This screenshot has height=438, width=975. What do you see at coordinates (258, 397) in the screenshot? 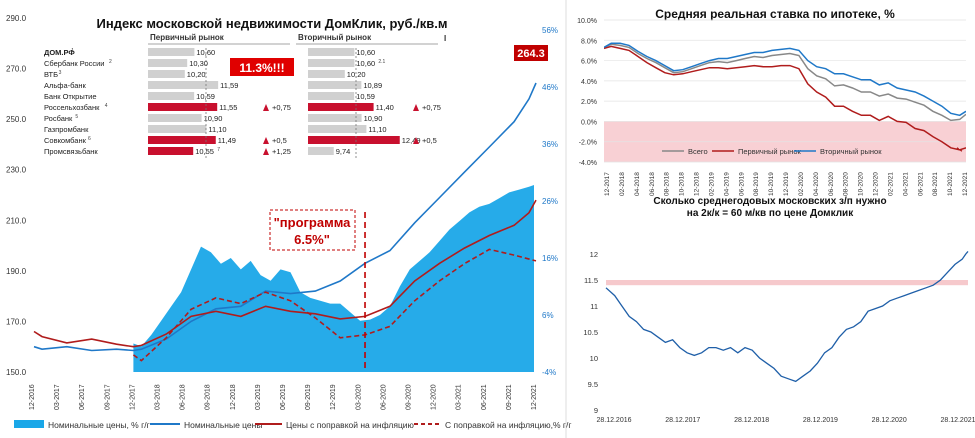
I see `x-tick-label: 03-2019` at bounding box center [258, 397].